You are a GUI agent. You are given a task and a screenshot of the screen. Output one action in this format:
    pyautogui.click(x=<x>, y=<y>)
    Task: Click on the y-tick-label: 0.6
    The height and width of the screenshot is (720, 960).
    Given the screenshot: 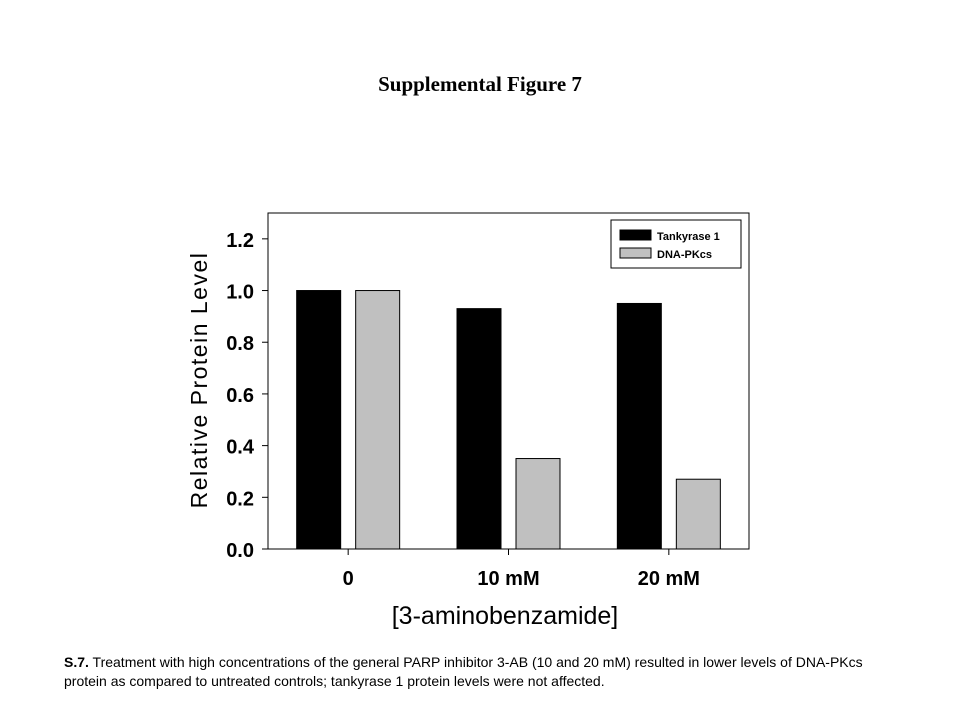 What is the action you would take?
    pyautogui.click(x=240, y=396)
    